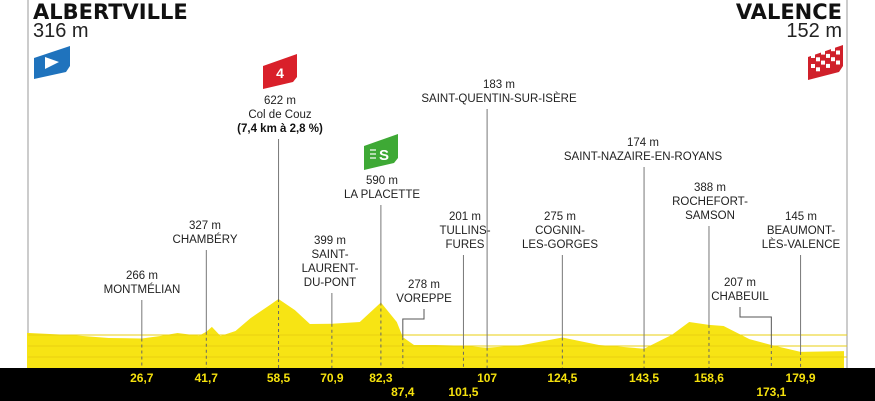 The height and width of the screenshot is (401, 875). I want to click on waypoint: 590 m LA PLACETTE 82,3 S, so click(382, 259).